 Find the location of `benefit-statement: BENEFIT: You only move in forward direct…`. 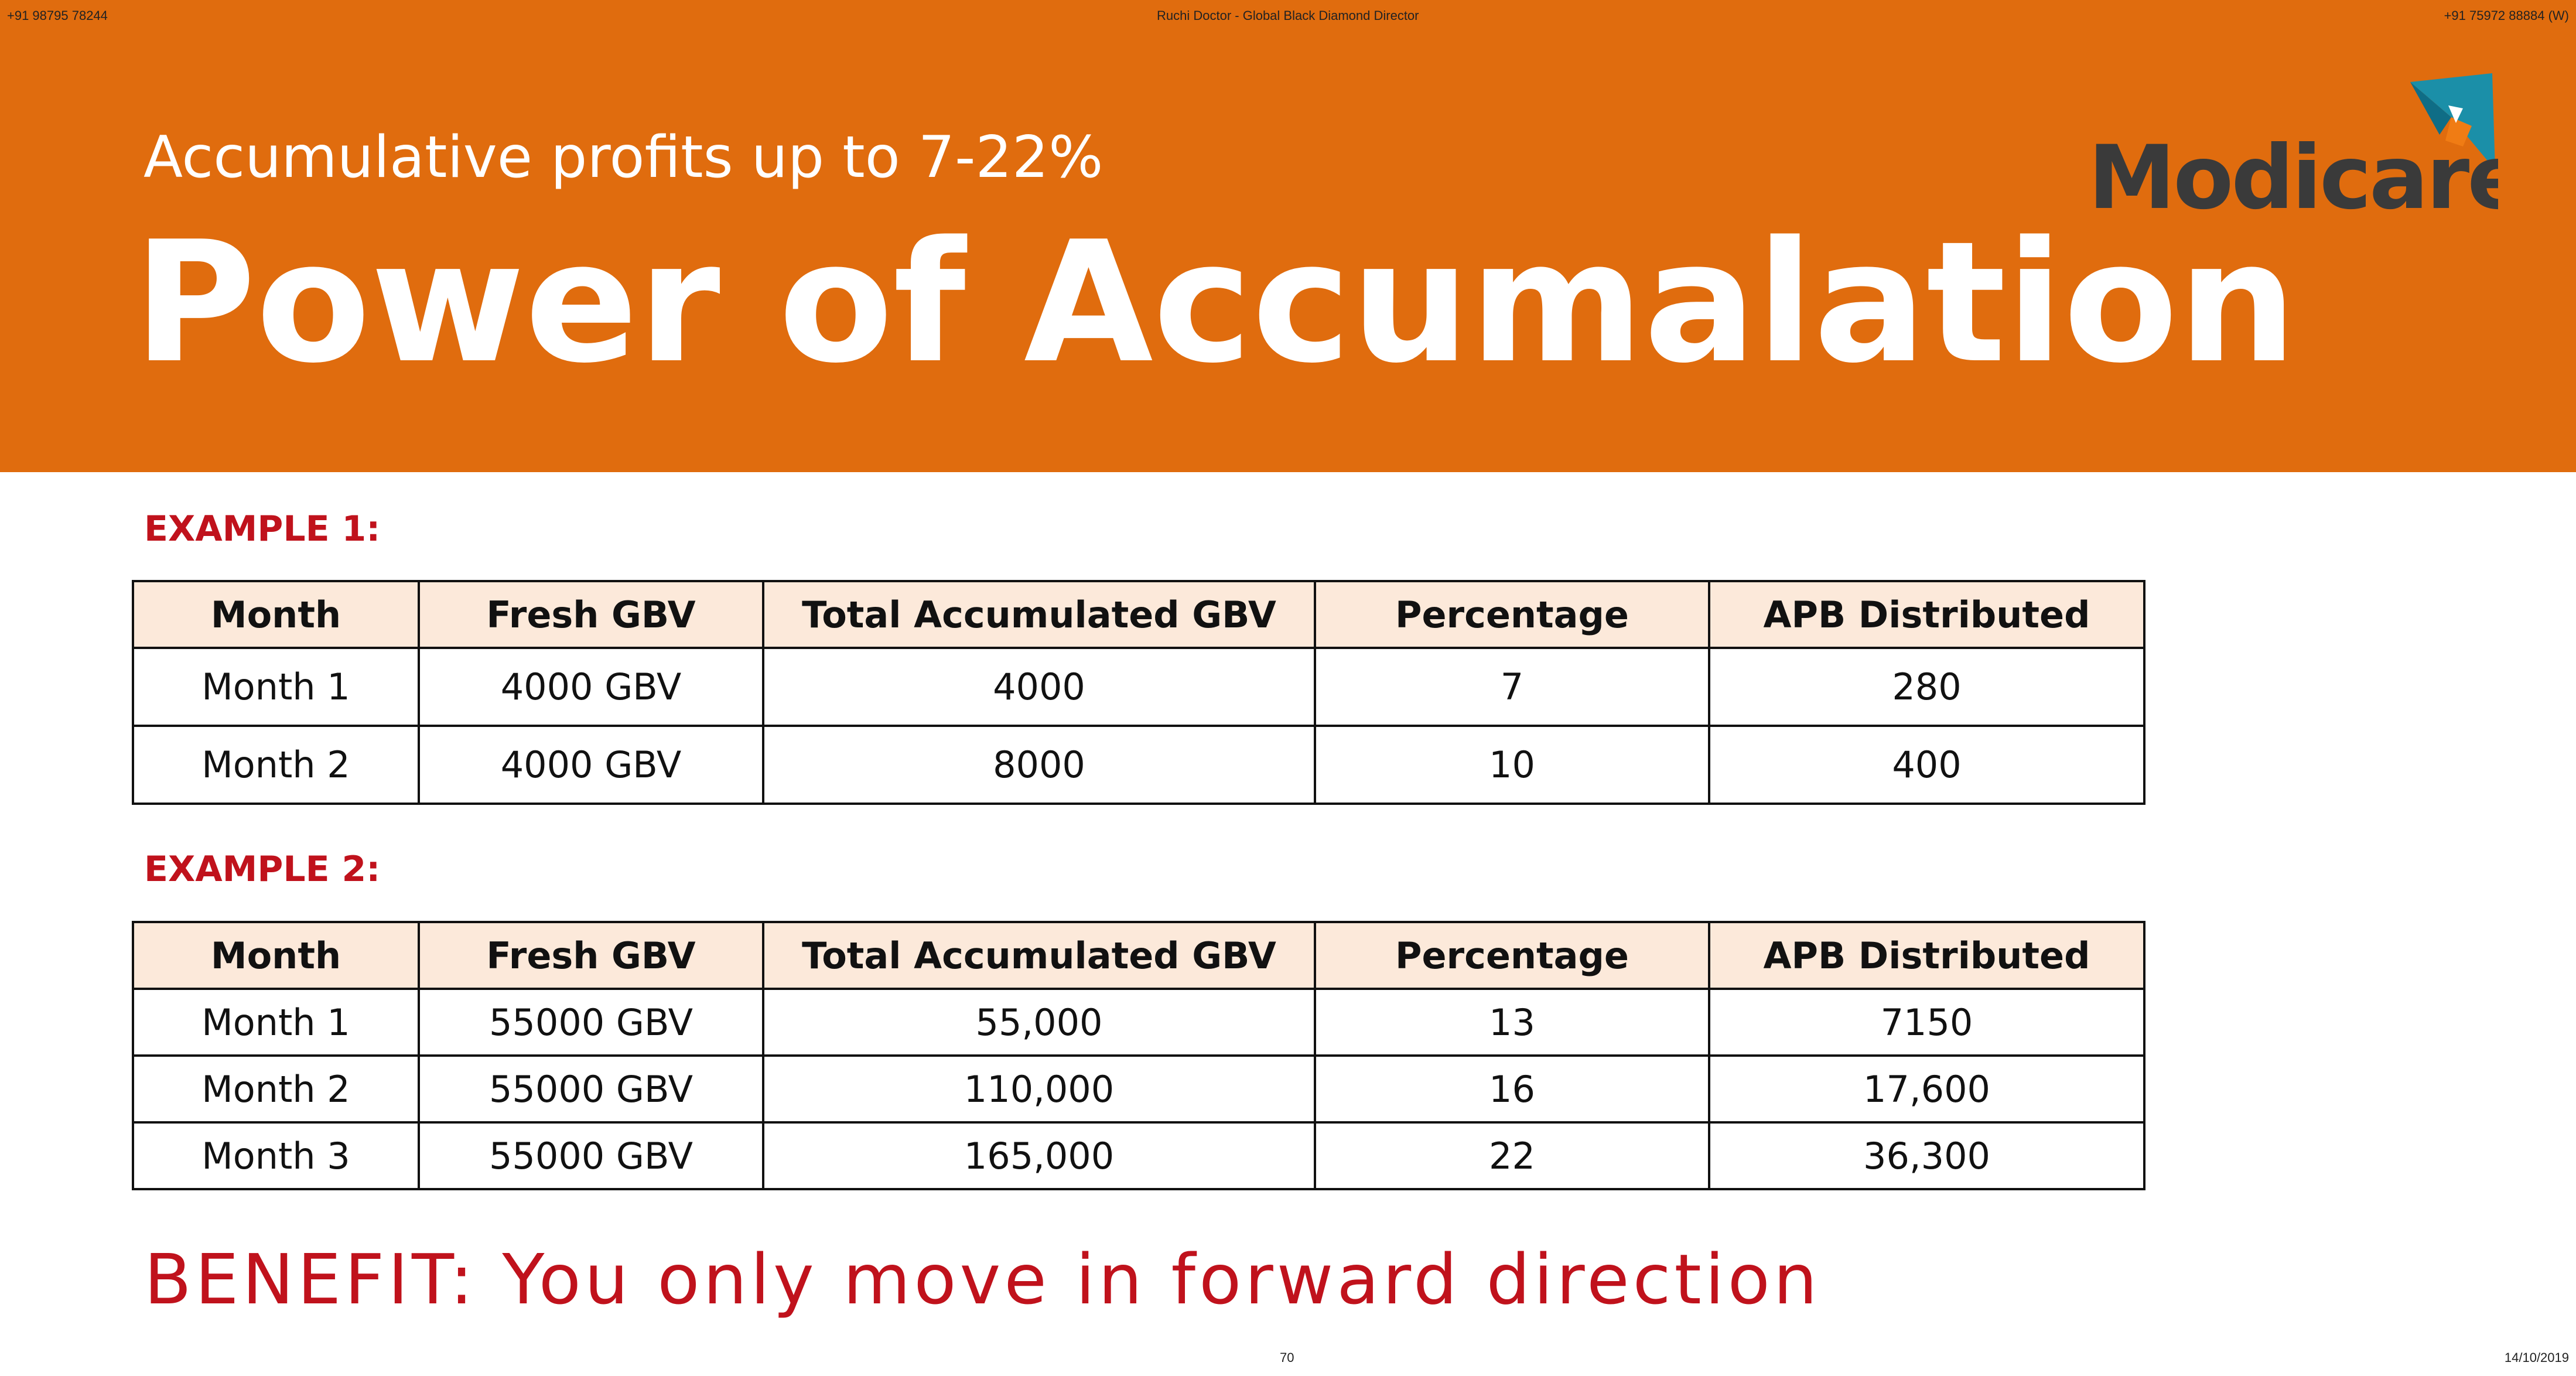

benefit-statement: BENEFIT: You only move in forward direct… is located at coordinates (982, 1279).